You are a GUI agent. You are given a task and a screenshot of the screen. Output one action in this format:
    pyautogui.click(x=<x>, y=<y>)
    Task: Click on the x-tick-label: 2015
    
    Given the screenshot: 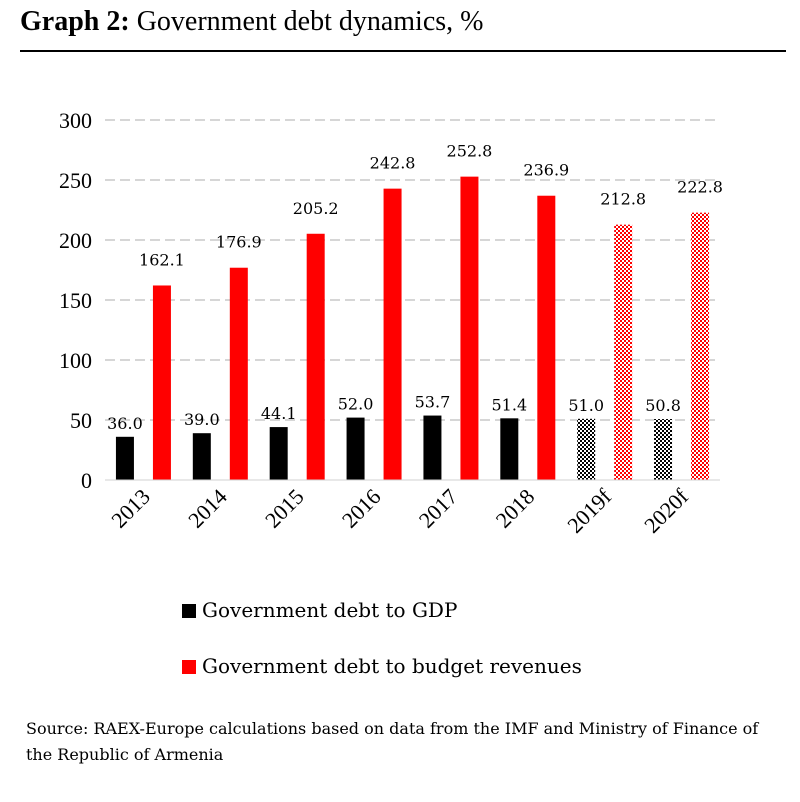 What is the action you would take?
    pyautogui.click(x=284, y=508)
    